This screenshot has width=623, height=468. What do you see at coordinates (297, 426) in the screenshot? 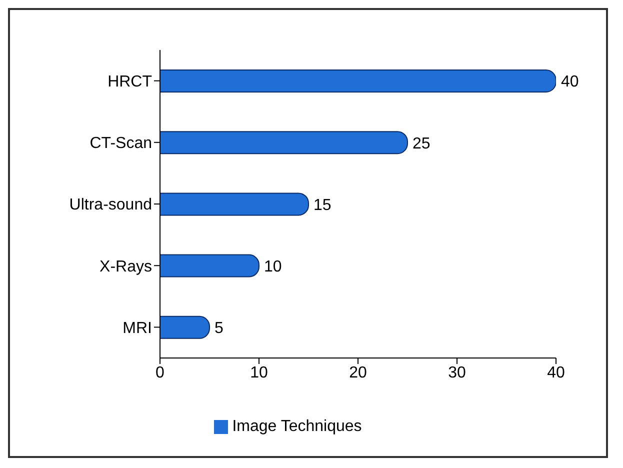
I see `legend-label: Image Techniques` at bounding box center [297, 426].